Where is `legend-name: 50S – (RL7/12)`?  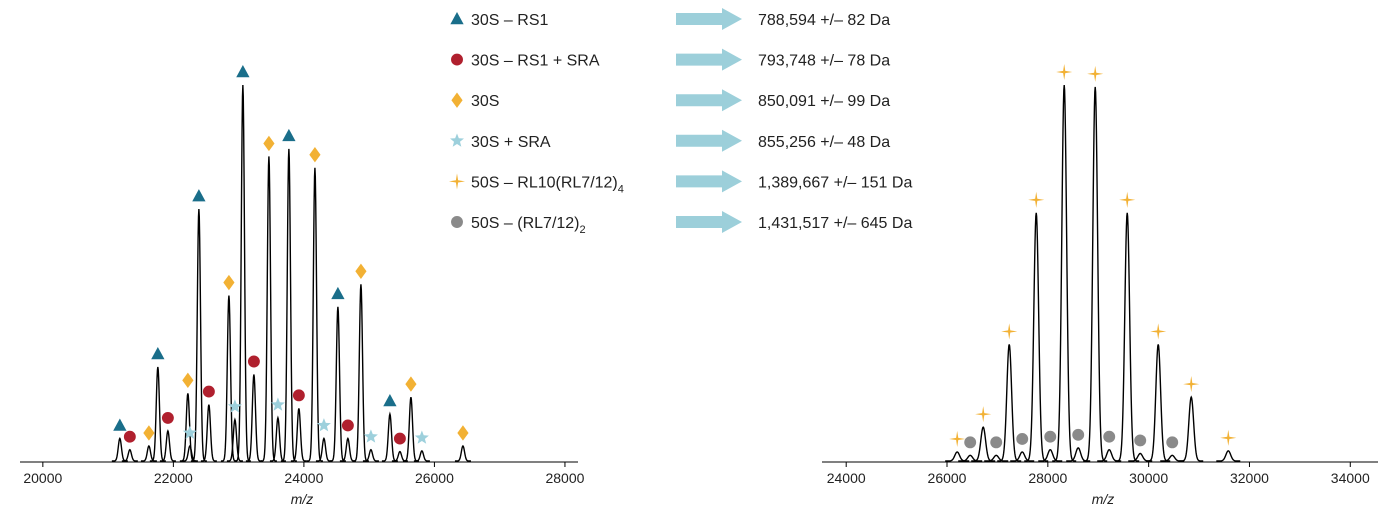
legend-name: 50S – (RL7/12) is located at coordinates (525, 223).